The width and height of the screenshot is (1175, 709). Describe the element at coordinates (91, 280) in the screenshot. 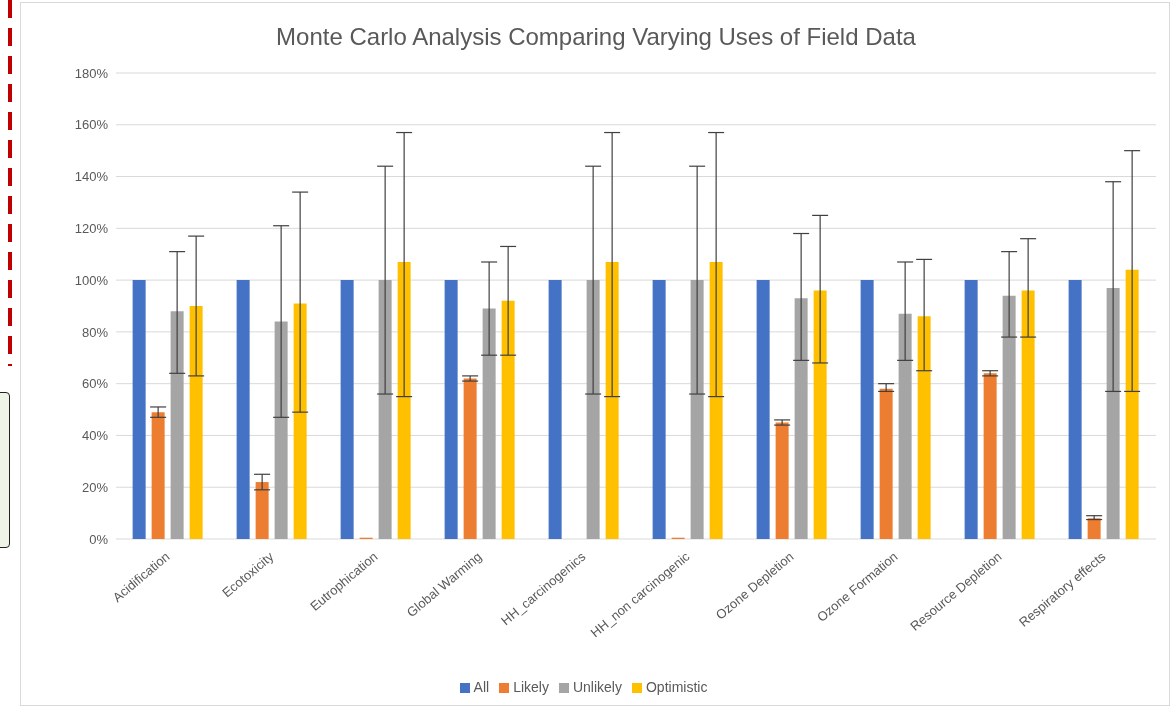

I see `y-tick-label: 100%` at that location.